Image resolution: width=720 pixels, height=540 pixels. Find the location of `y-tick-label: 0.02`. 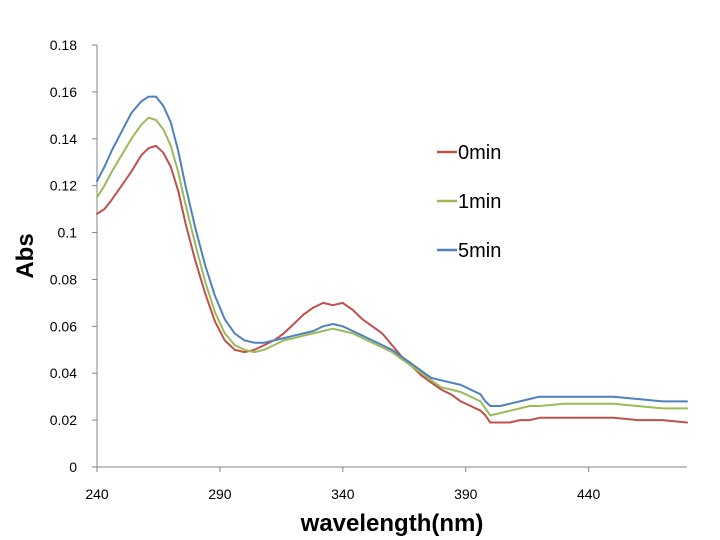

y-tick-label: 0.02 is located at coordinates (63, 420).